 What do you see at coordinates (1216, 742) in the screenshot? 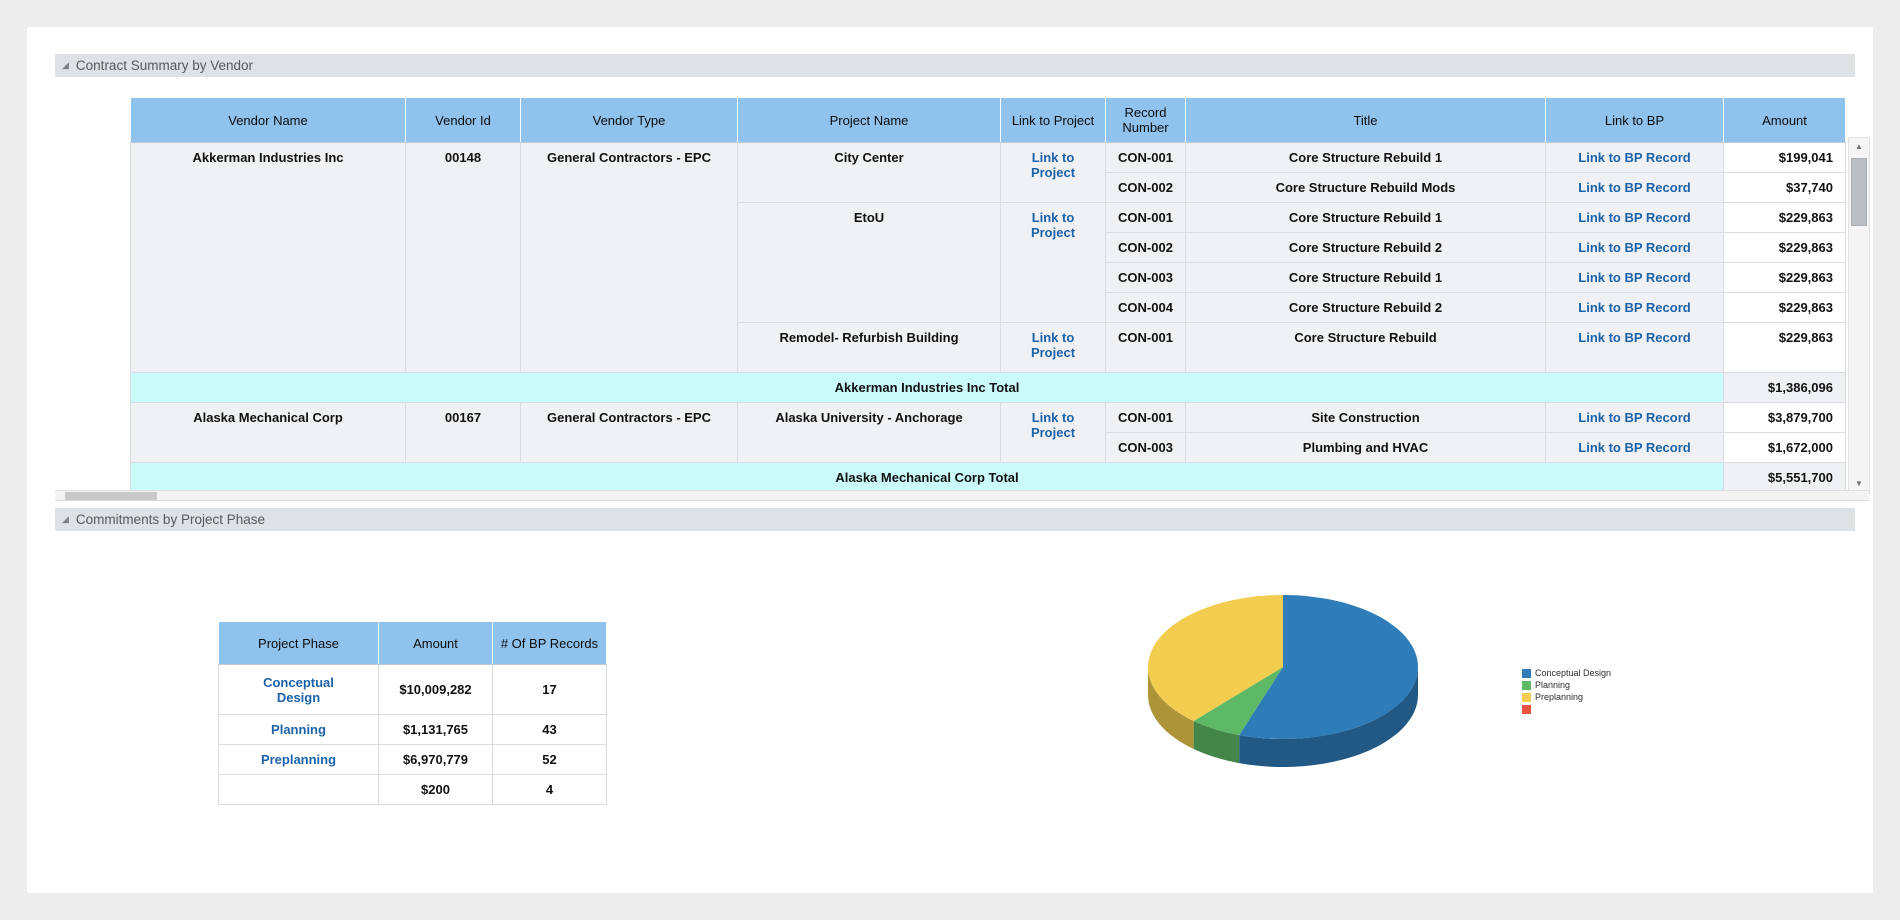
I see `pie-side-planning` at bounding box center [1216, 742].